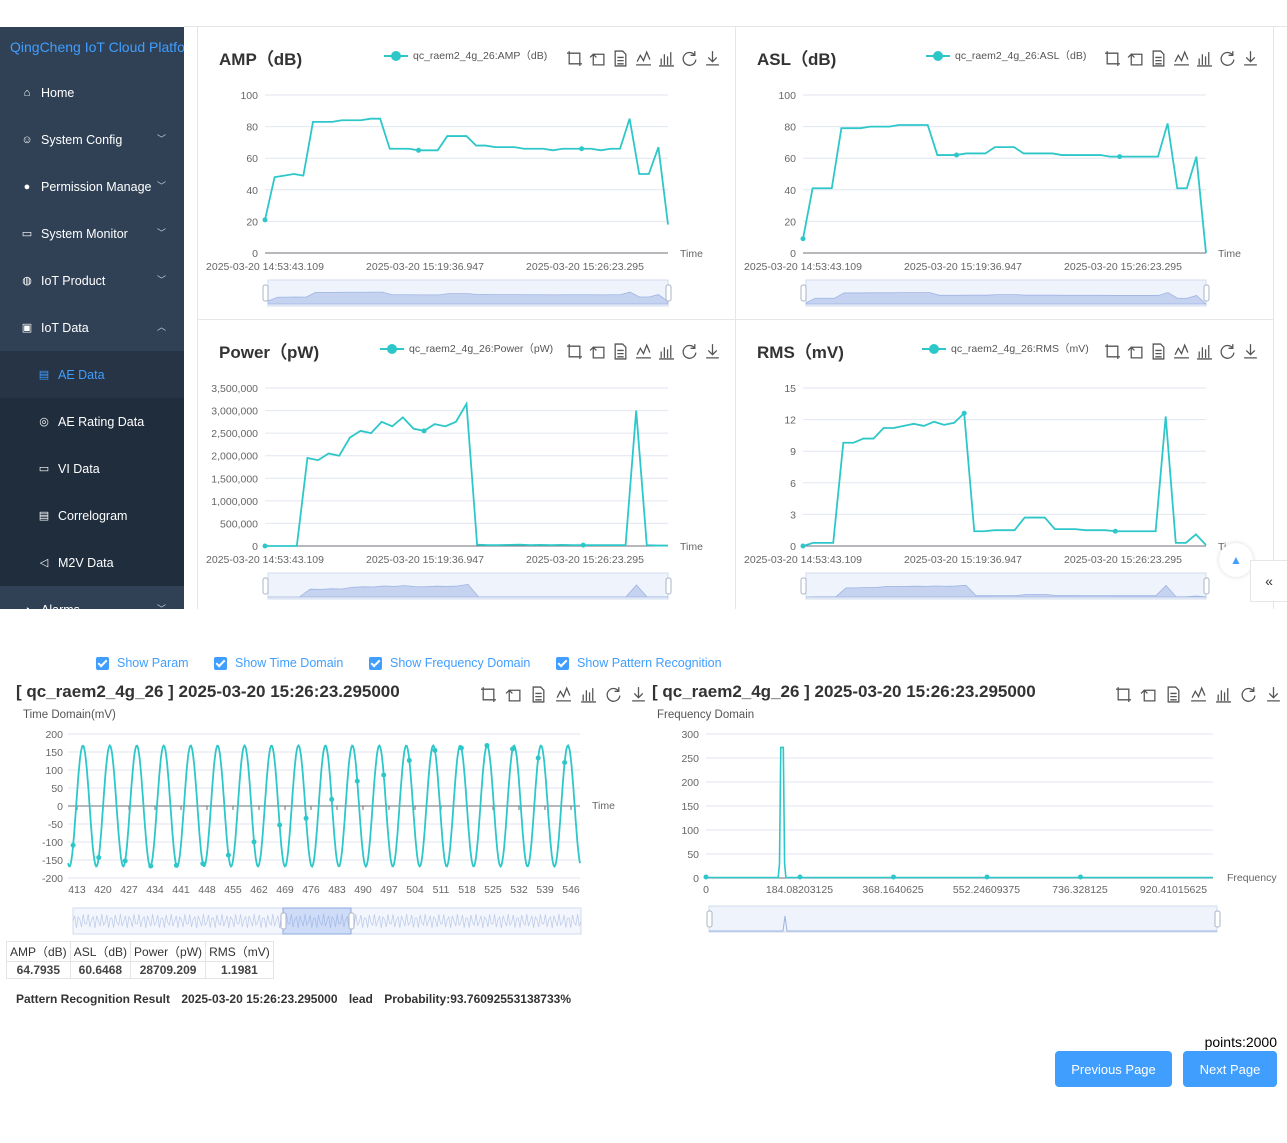 This screenshot has height=1143, width=1287. Describe the element at coordinates (1006, 55) in the screenshot. I see `chart-legend: qc_raem2_4g_26:ASL（dB)` at that location.